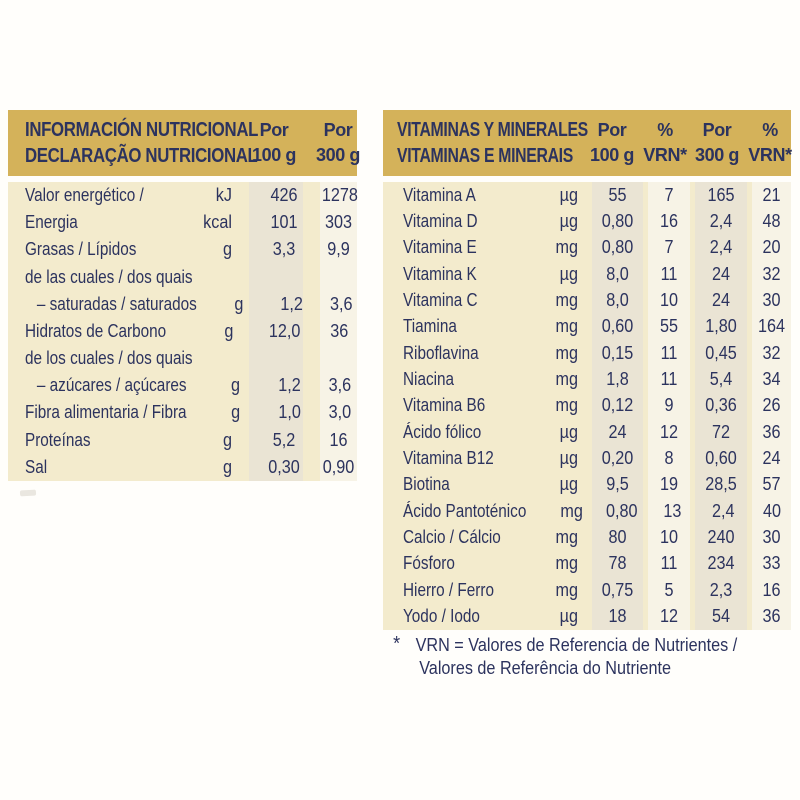 The width and height of the screenshot is (800, 800). I want to click on vitamin-name: Yodo / Iodo, so click(441, 616).